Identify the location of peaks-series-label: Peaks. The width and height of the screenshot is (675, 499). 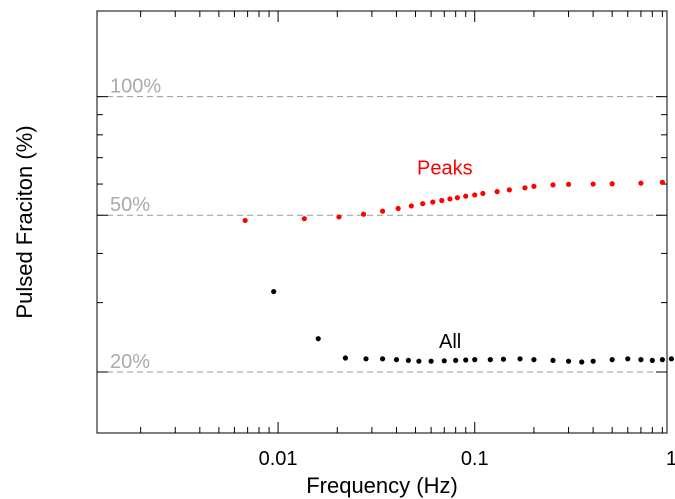
(445, 169).